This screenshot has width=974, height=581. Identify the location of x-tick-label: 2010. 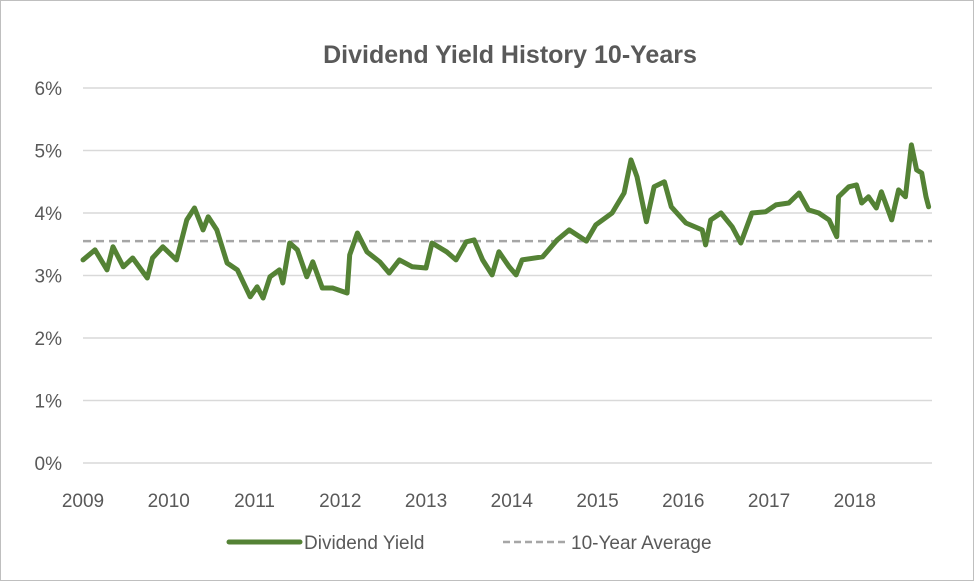
(169, 501).